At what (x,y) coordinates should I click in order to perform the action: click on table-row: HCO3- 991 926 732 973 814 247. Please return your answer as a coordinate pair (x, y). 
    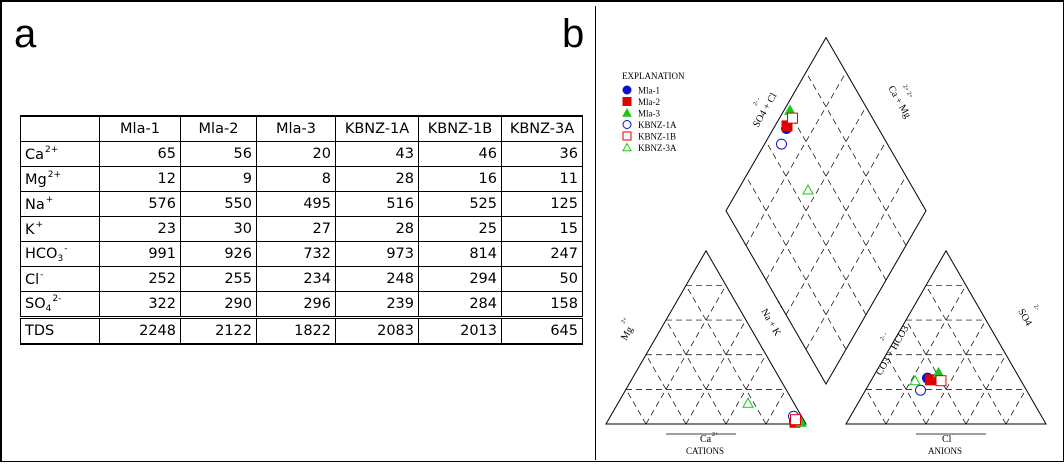
    Looking at the image, I should click on (301, 254).